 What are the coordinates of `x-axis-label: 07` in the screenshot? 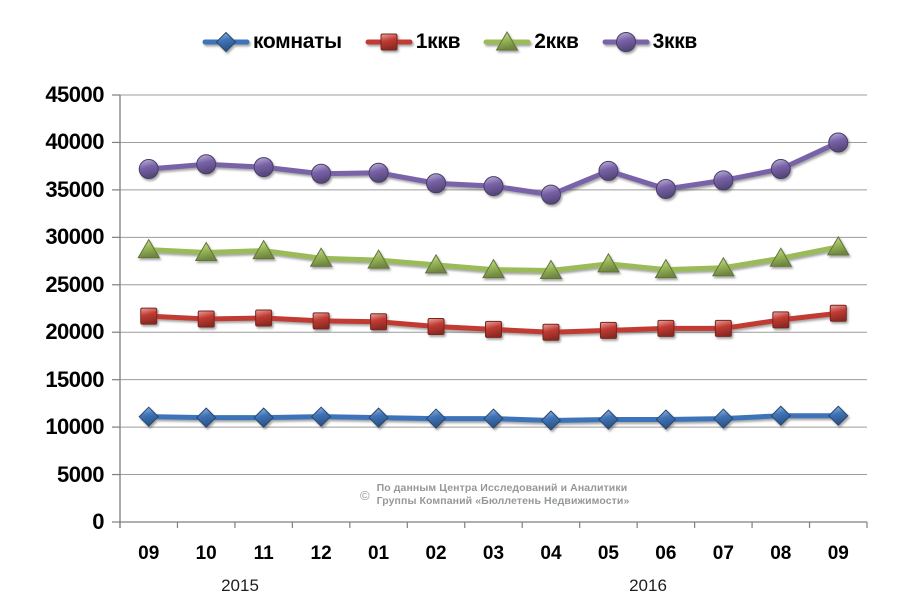 It's located at (723, 553).